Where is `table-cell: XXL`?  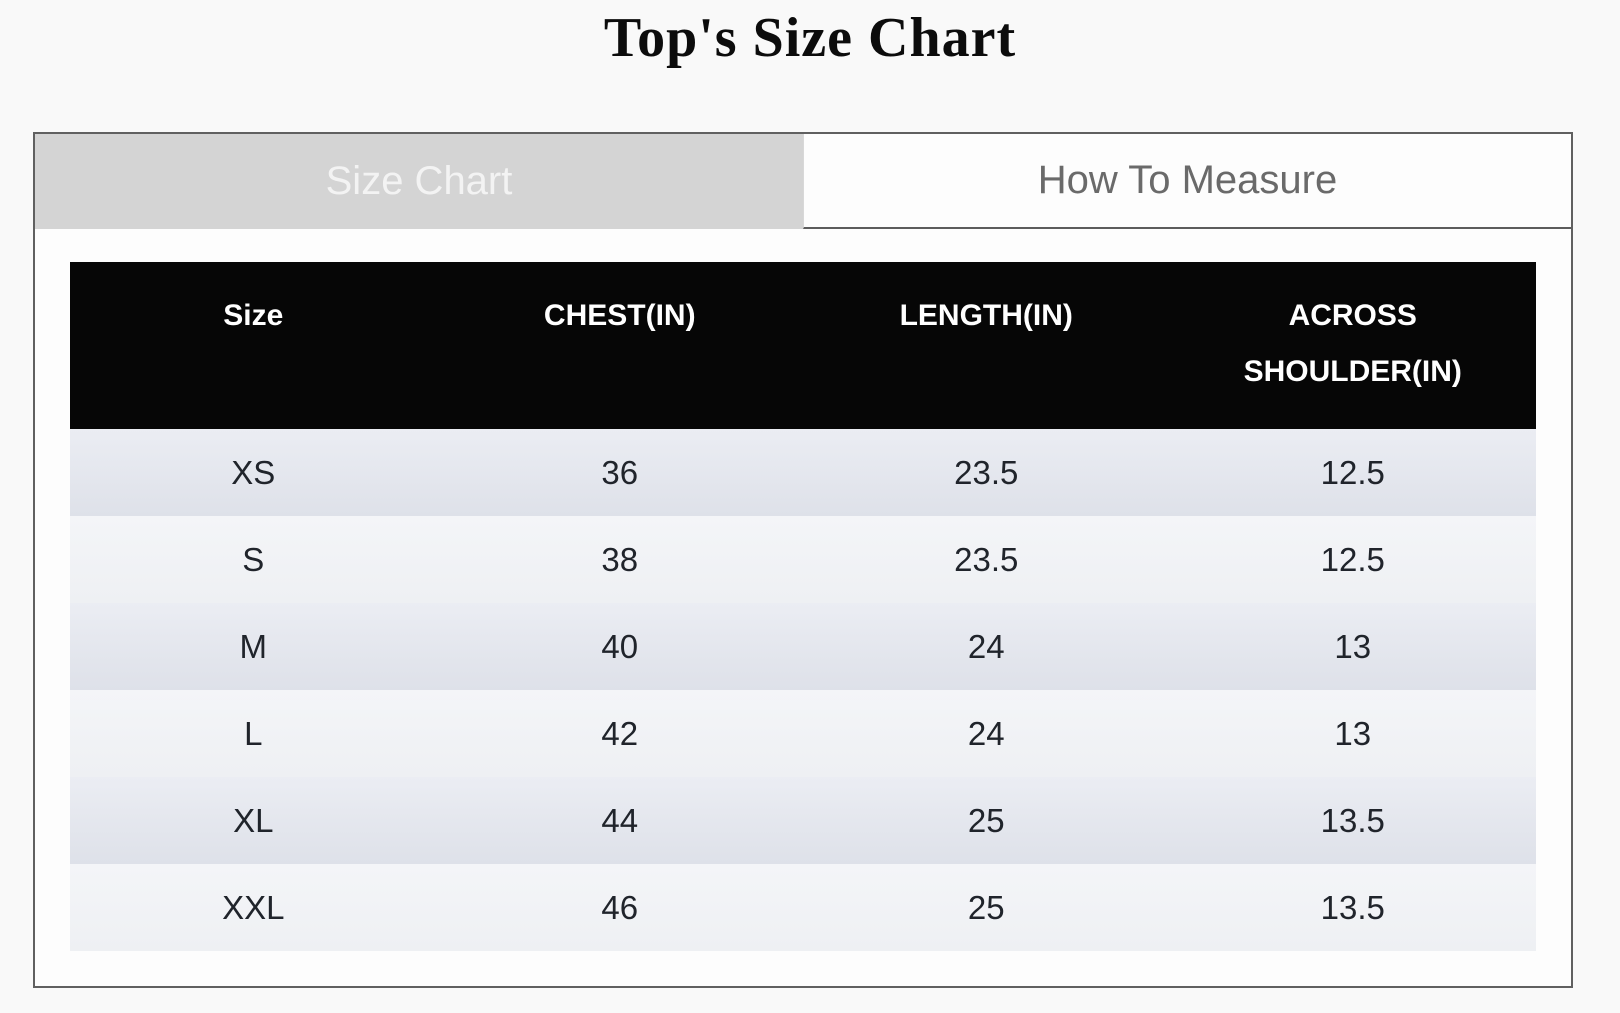
table-cell: XXL is located at coordinates (253, 907).